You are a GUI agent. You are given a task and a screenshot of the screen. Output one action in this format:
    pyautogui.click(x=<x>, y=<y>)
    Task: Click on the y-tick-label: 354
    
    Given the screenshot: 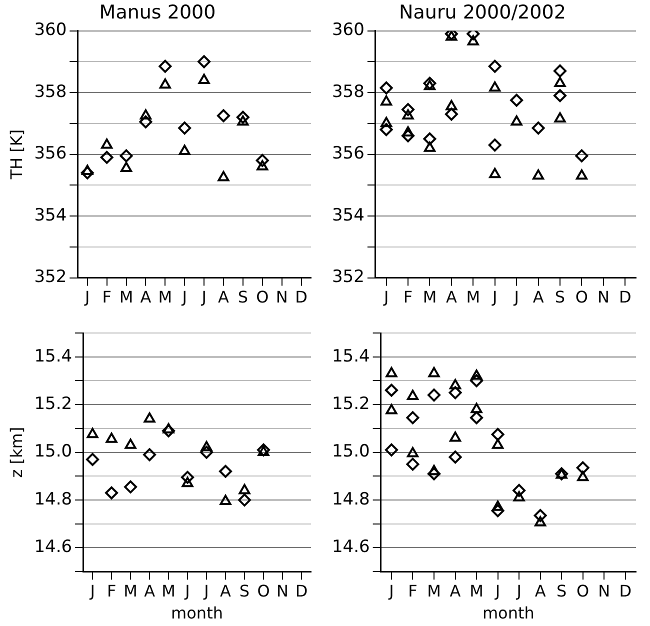 What is the action you would take?
    pyautogui.click(x=348, y=215)
    